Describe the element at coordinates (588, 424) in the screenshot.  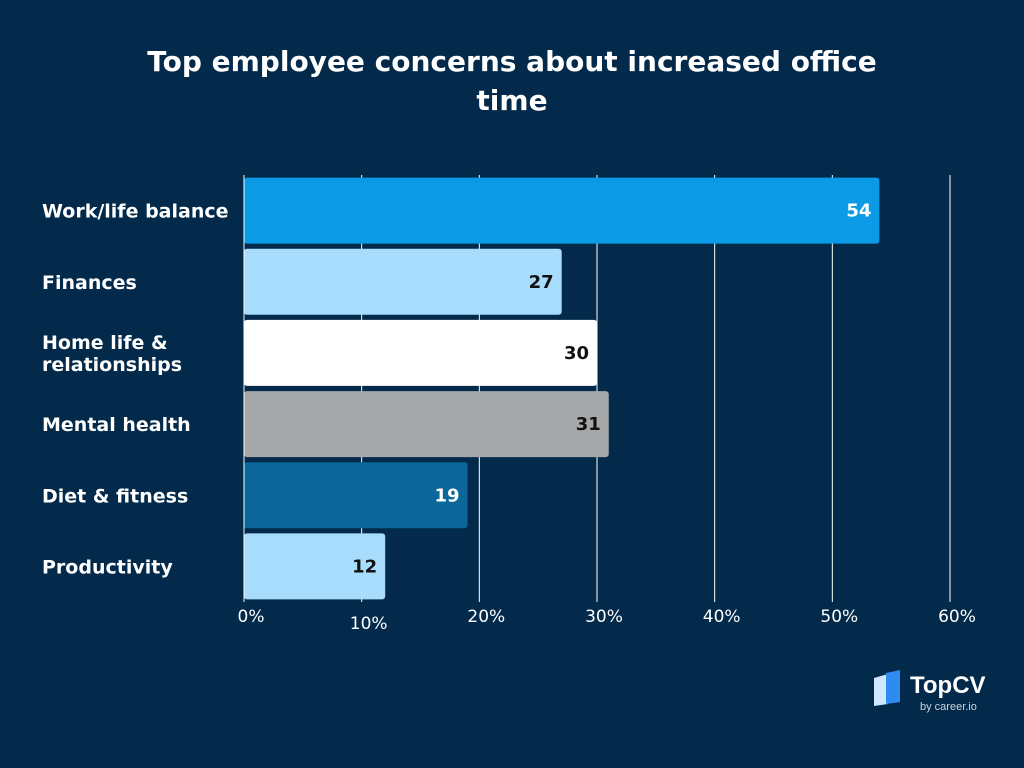
I see `value-label-3: 31` at that location.